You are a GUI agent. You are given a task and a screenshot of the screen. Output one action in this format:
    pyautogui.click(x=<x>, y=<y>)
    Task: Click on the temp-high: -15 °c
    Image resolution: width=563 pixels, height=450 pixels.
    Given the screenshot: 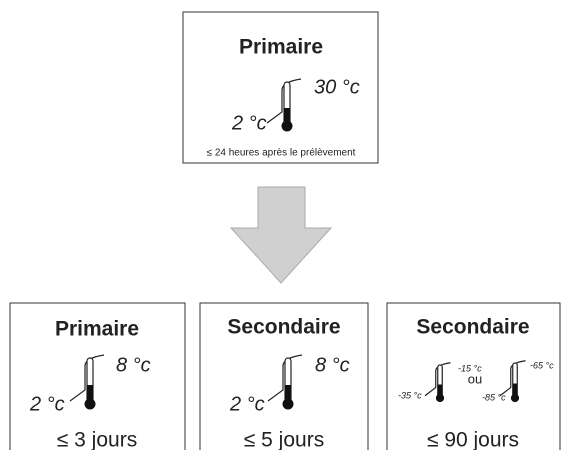 What is the action you would take?
    pyautogui.click(x=470, y=368)
    